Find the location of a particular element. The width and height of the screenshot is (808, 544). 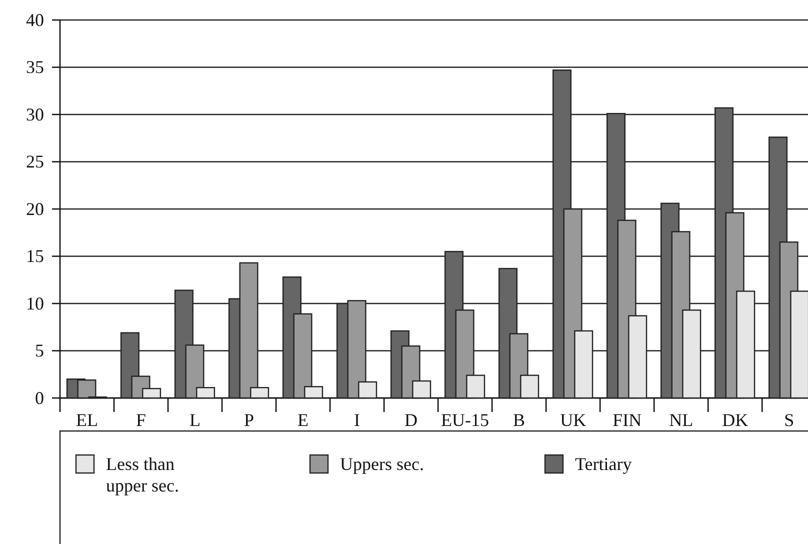

y-tick-label: 5 is located at coordinates (39, 350).